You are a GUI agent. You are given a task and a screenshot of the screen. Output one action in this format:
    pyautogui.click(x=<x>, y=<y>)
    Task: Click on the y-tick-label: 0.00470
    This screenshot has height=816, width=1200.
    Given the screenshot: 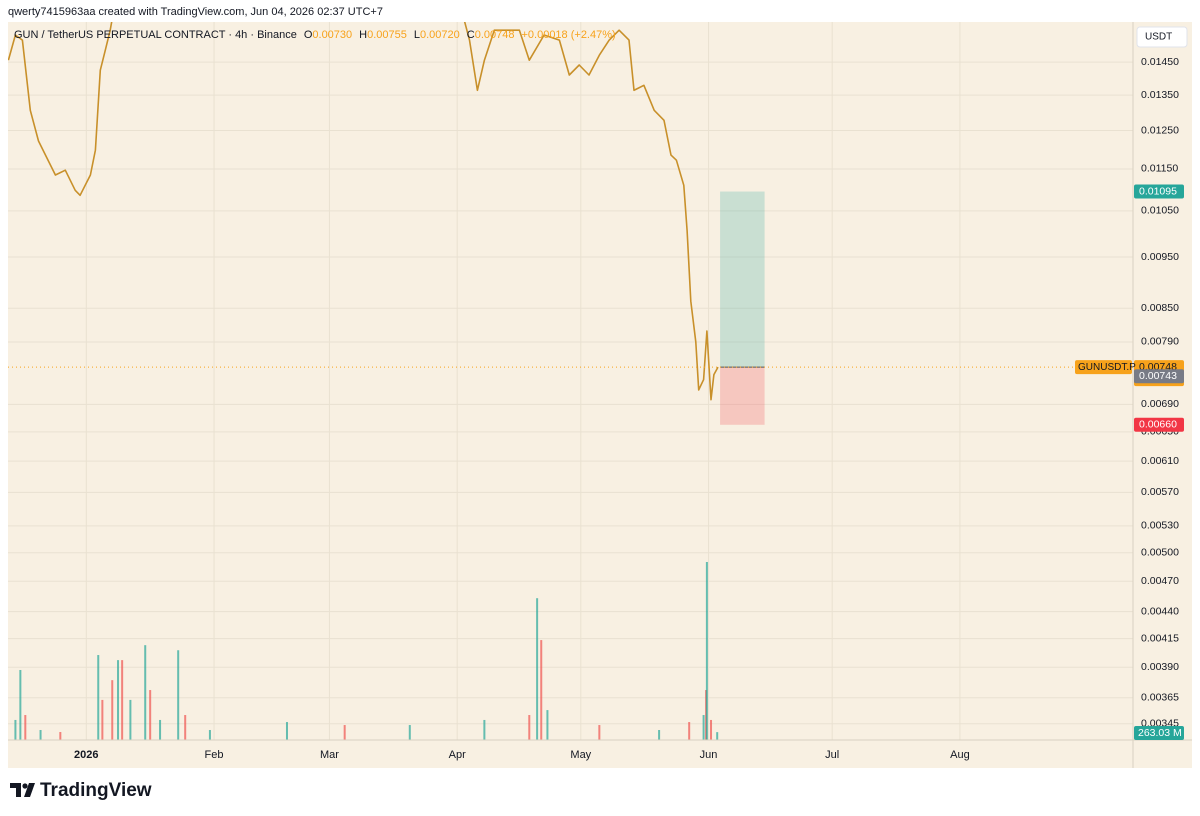 What is the action you would take?
    pyautogui.click(x=1160, y=581)
    